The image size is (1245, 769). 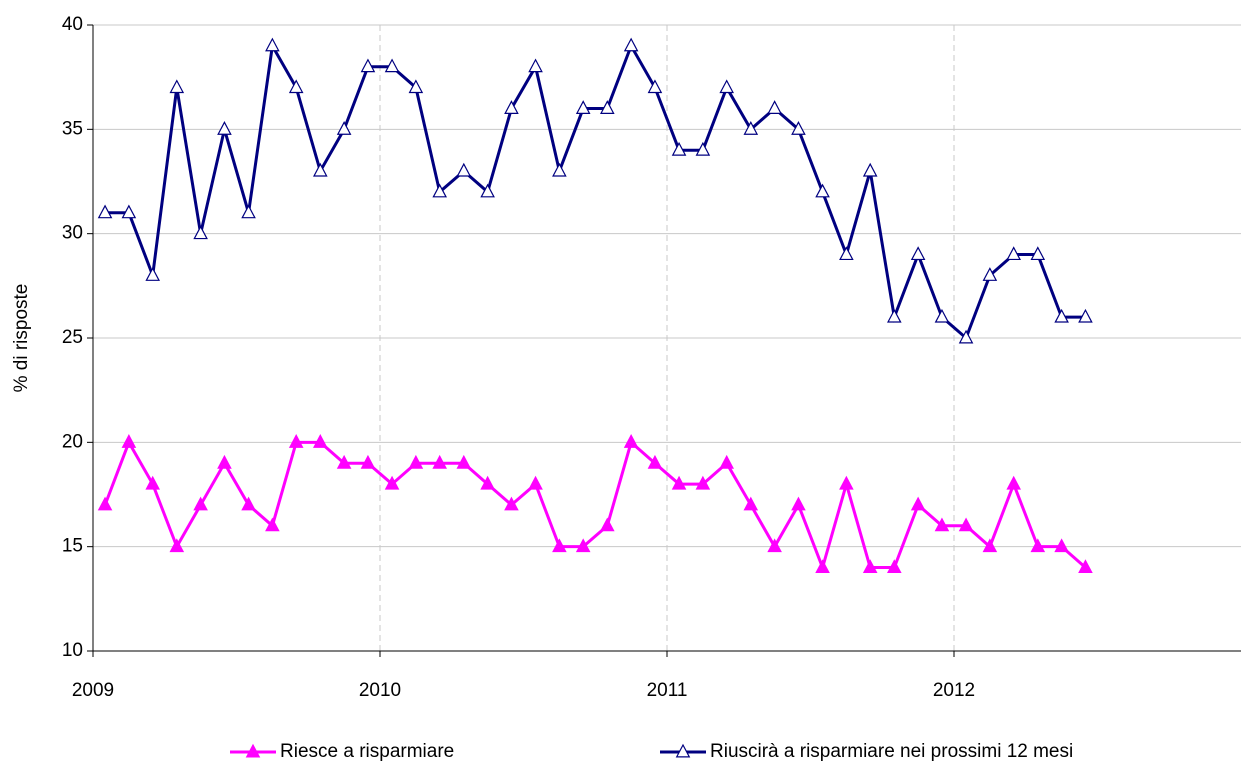 What do you see at coordinates (72, 24) in the screenshot?
I see `y-tick-label: 40` at bounding box center [72, 24].